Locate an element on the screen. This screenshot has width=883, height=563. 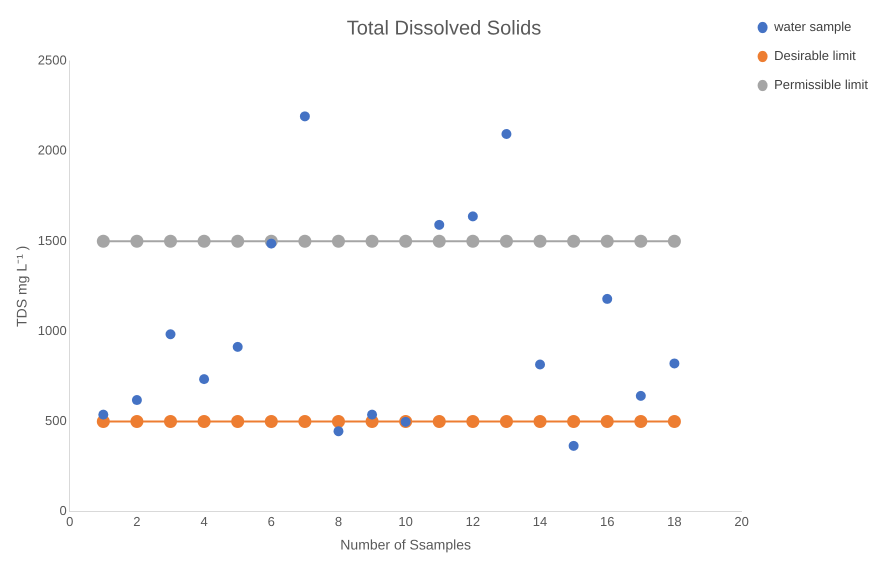
y-tick-label: 0 is located at coordinates (63, 510).